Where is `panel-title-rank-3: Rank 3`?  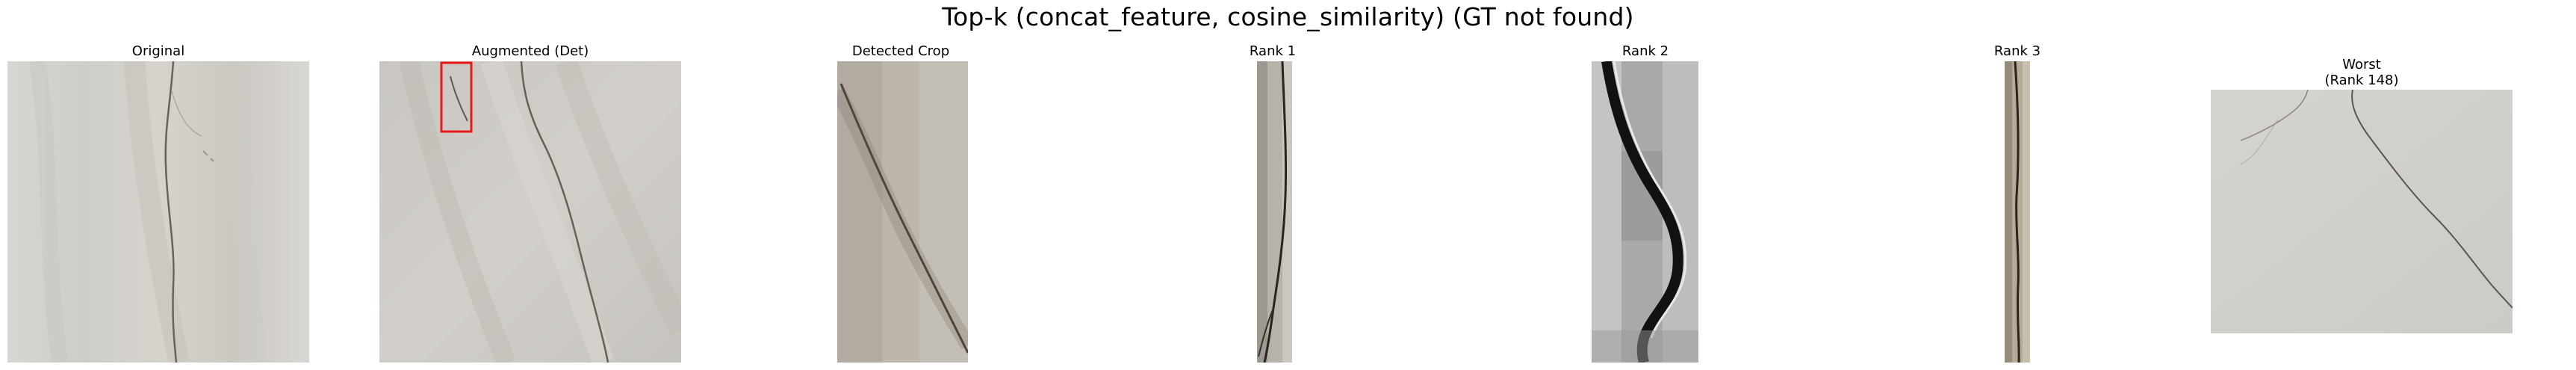
panel-title-rank-3: Rank 3 is located at coordinates (2017, 51).